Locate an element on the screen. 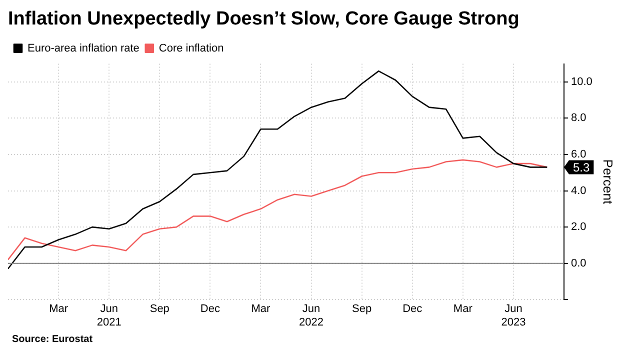 The image size is (631, 355). y-tick-label: 2.0 is located at coordinates (578, 227).